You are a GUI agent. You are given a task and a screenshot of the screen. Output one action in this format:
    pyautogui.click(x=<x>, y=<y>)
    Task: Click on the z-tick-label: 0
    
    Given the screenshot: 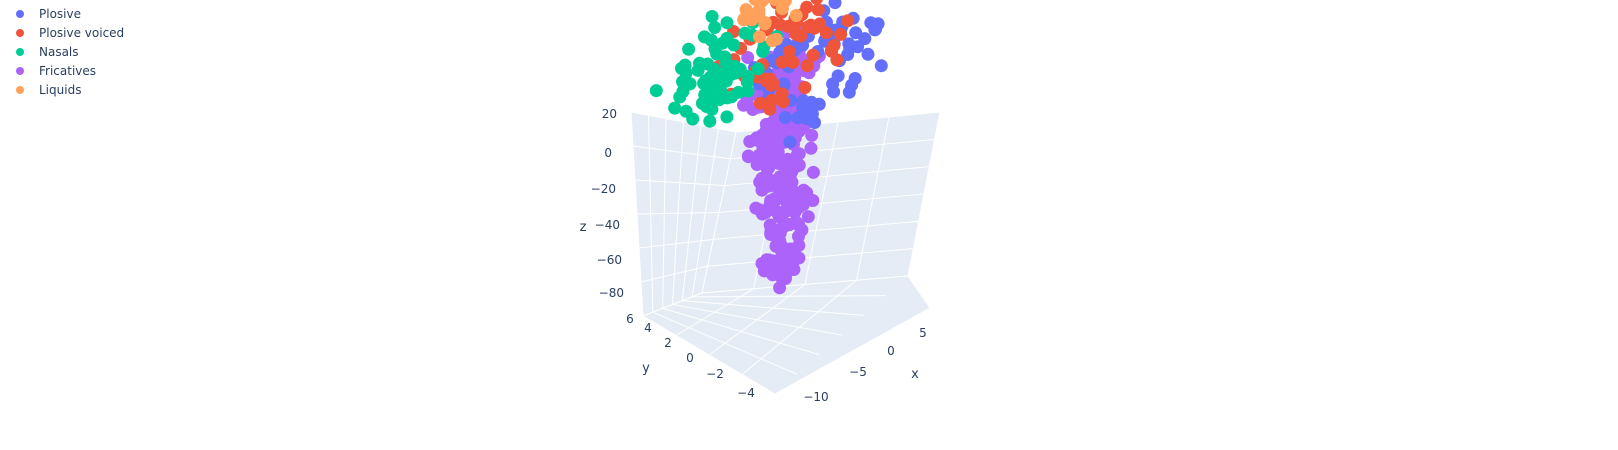 What is the action you would take?
    pyautogui.click(x=608, y=153)
    